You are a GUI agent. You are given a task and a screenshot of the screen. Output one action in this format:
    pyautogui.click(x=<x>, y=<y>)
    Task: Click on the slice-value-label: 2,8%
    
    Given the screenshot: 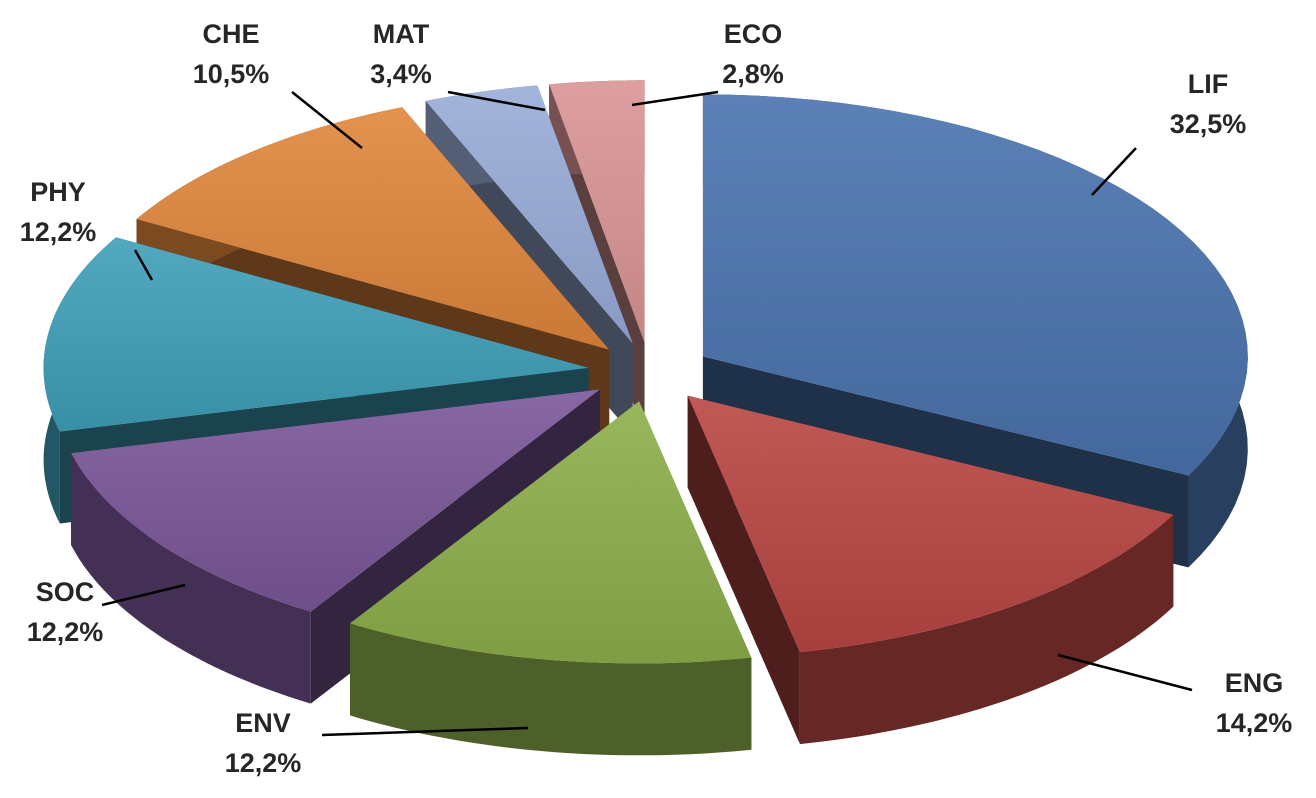 What is the action you would take?
    pyautogui.click(x=753, y=74)
    